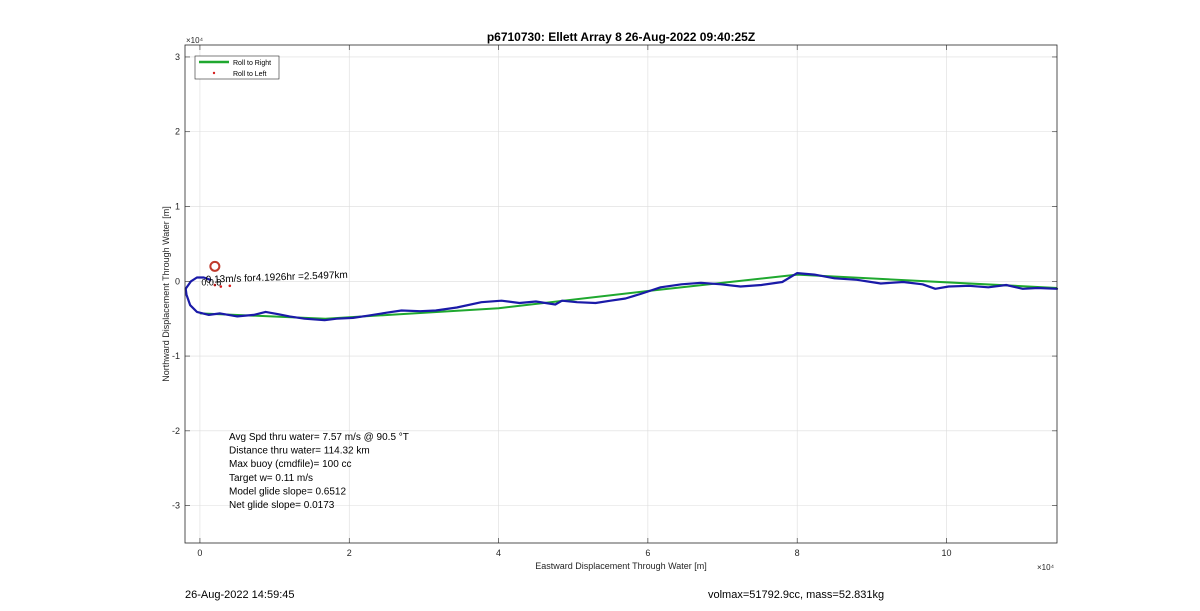 The image size is (1200, 611). What do you see at coordinates (177, 57) in the screenshot?
I see `y-tick-label: 3` at bounding box center [177, 57].